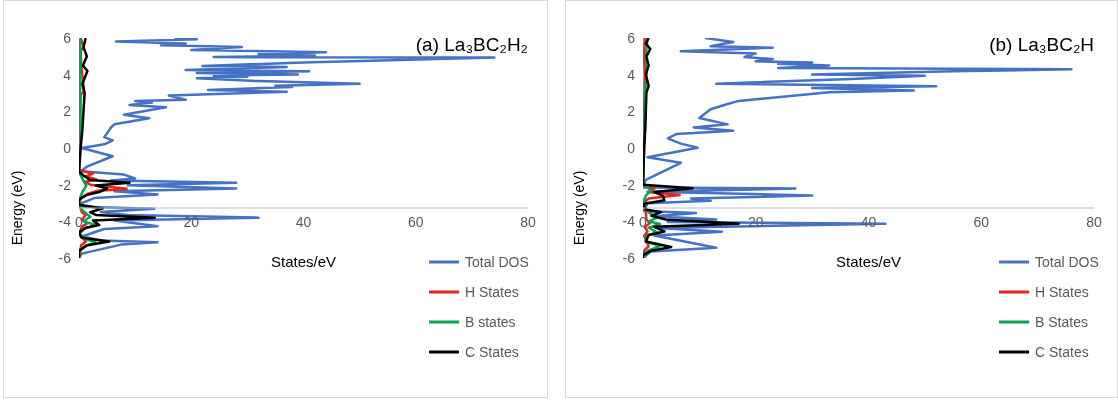 This screenshot has width=1118, height=401. Describe the element at coordinates (471, 44) in the screenshot. I see `chart-title: (a) La₃BC₂H₂` at that location.